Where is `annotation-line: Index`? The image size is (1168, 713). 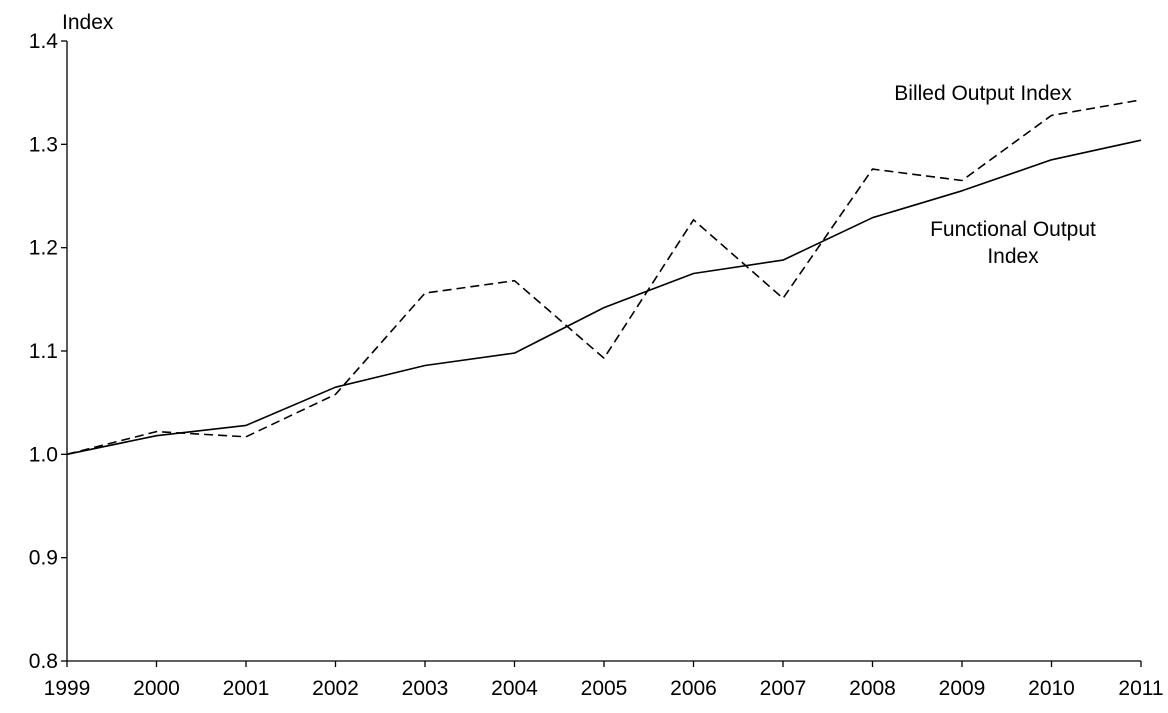
annotation-line: Index is located at coordinates (1013, 256).